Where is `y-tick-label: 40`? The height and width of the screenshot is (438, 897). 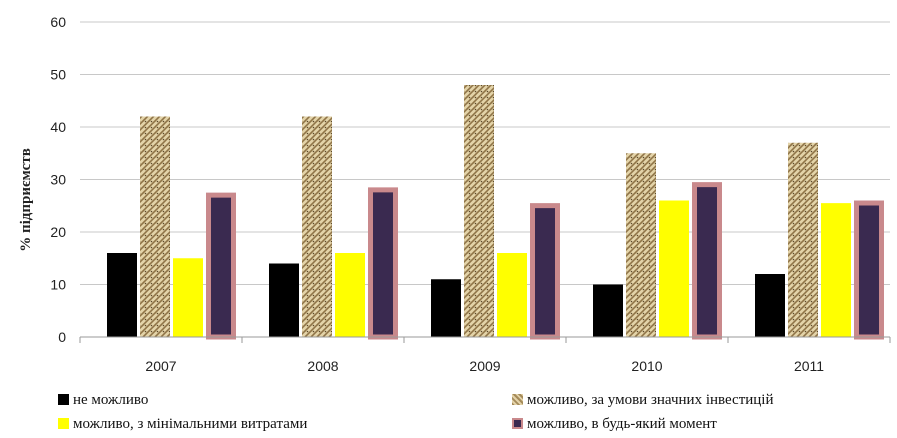 y-tick-label: 40 is located at coordinates (58, 127).